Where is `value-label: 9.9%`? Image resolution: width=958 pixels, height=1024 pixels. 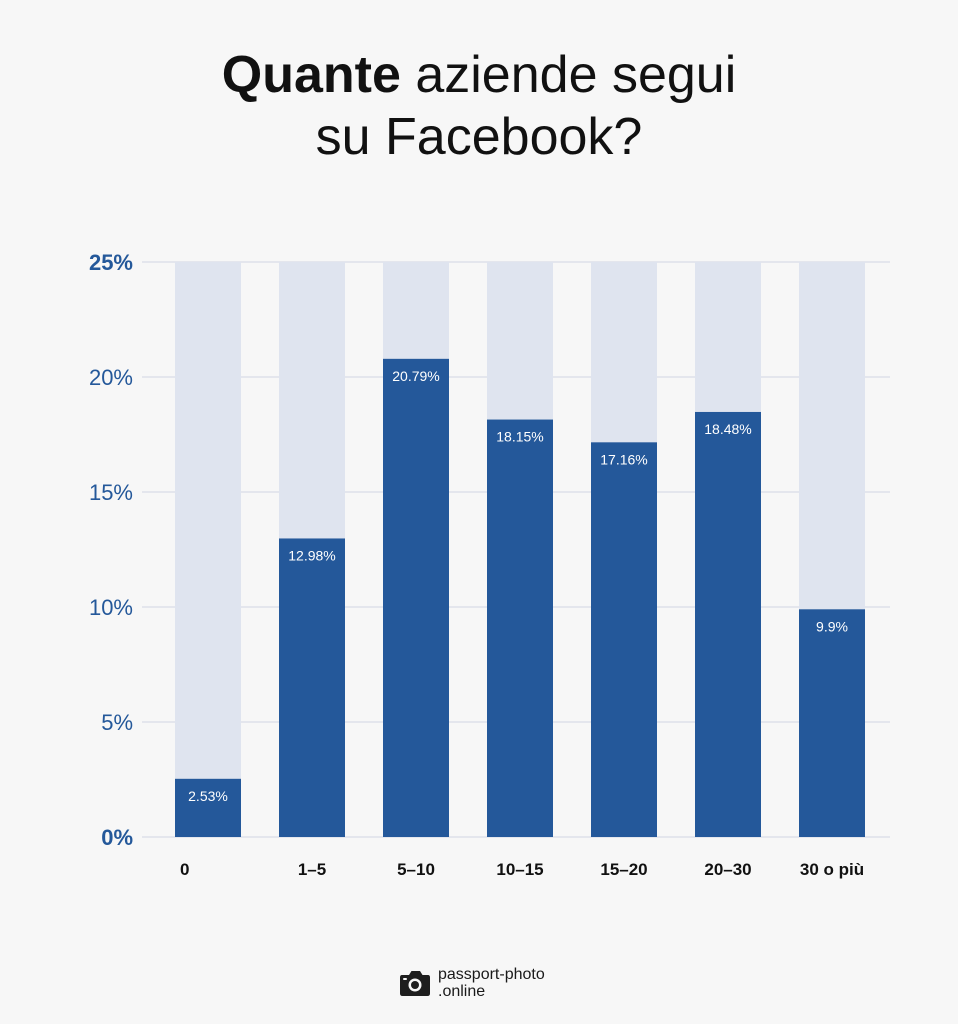 value-label: 9.9% is located at coordinates (832, 626).